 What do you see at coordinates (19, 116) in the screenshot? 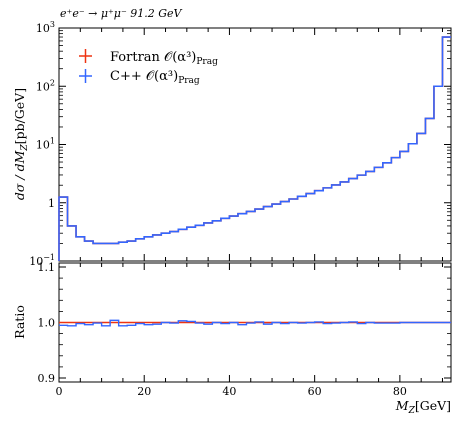
I see `y-axis-label-unit: [pb/GeV]` at bounding box center [19, 116].